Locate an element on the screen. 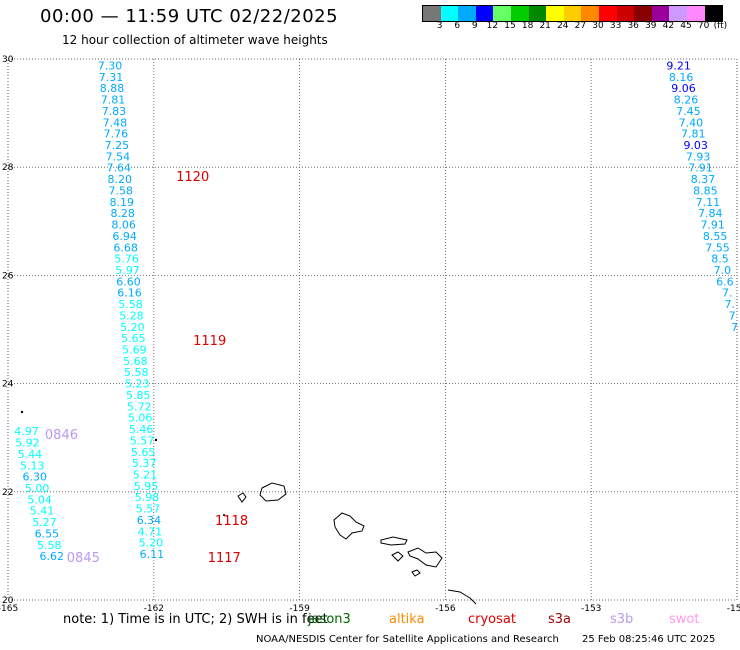 The width and height of the screenshot is (740, 650). wave-height-label: 6.55 is located at coordinates (47, 533).